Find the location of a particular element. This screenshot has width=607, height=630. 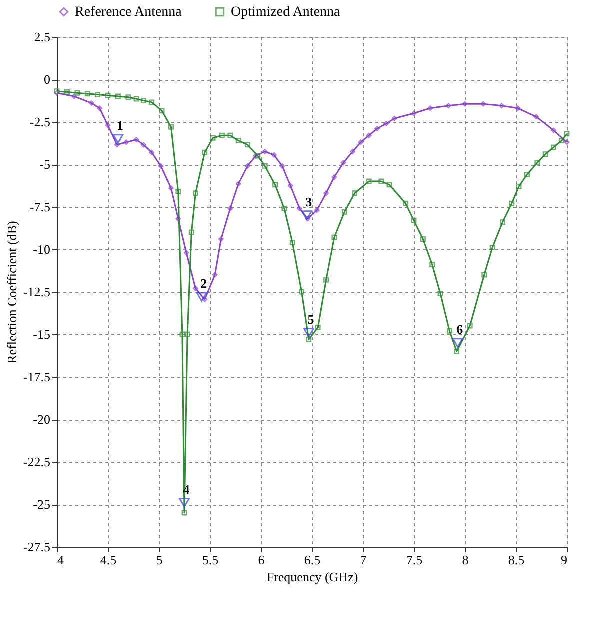

y-tick-label: -7.5 is located at coordinates (40, 207).